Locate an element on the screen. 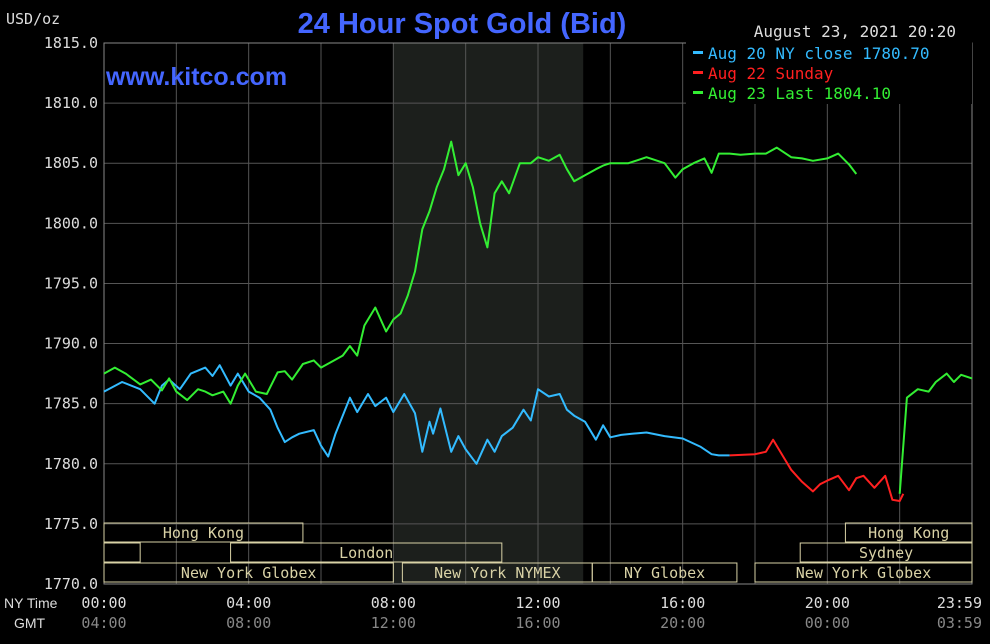 The width and height of the screenshot is (990, 644). legend-entry-3: Aug 23 Last 1804.10 is located at coordinates (799, 93).